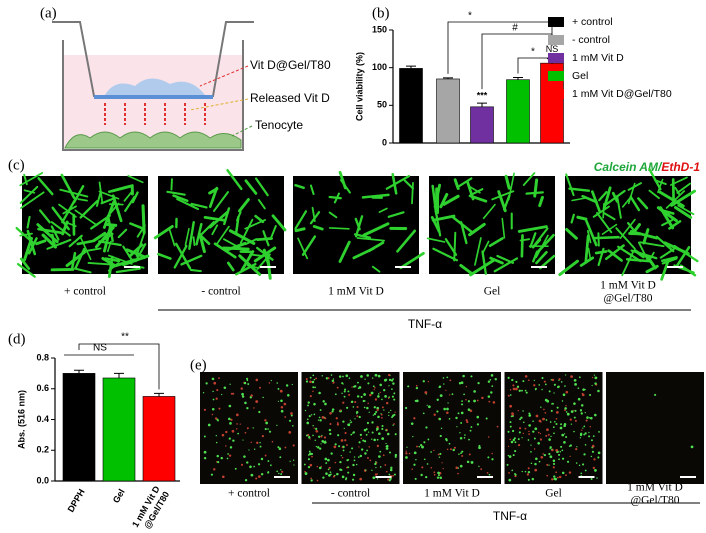 The image size is (706, 533). I want to click on y-axis-label: Cell viability (%), so click(359, 86).